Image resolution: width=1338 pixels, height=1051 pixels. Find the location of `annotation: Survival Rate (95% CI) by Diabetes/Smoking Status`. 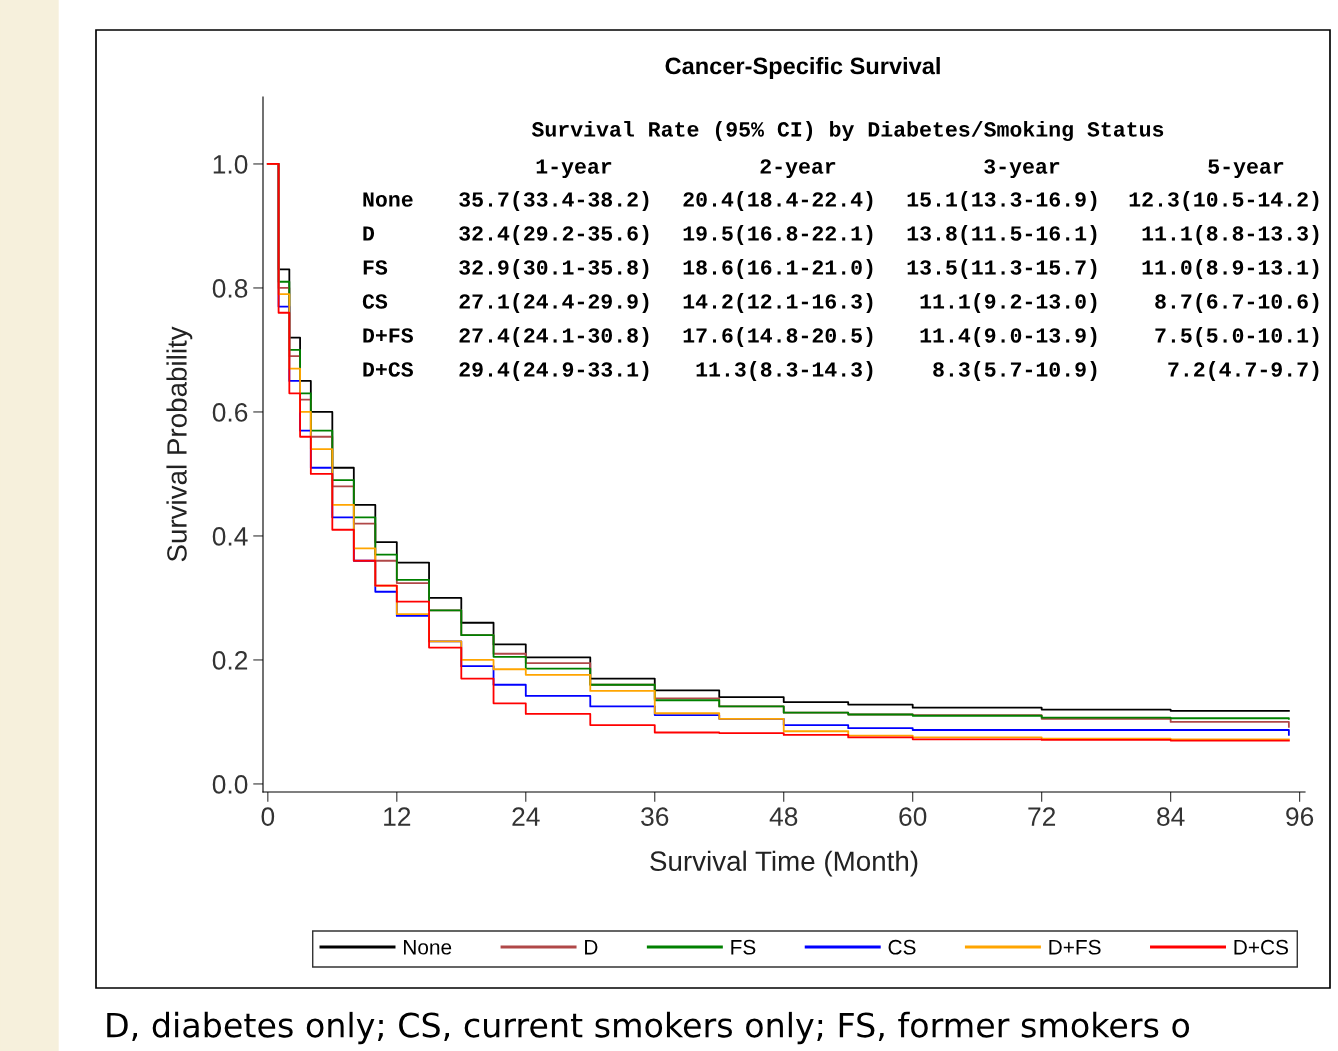

annotation: Survival Rate (95% CI) by Diabetes/Smoking Status is located at coordinates (847, 131).